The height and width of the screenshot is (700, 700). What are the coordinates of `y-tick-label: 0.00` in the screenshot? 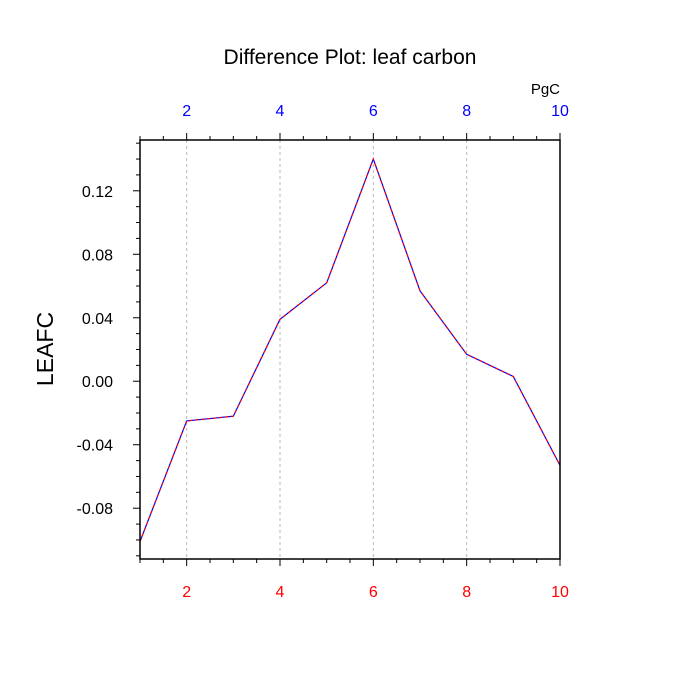 It's located at (97, 382).